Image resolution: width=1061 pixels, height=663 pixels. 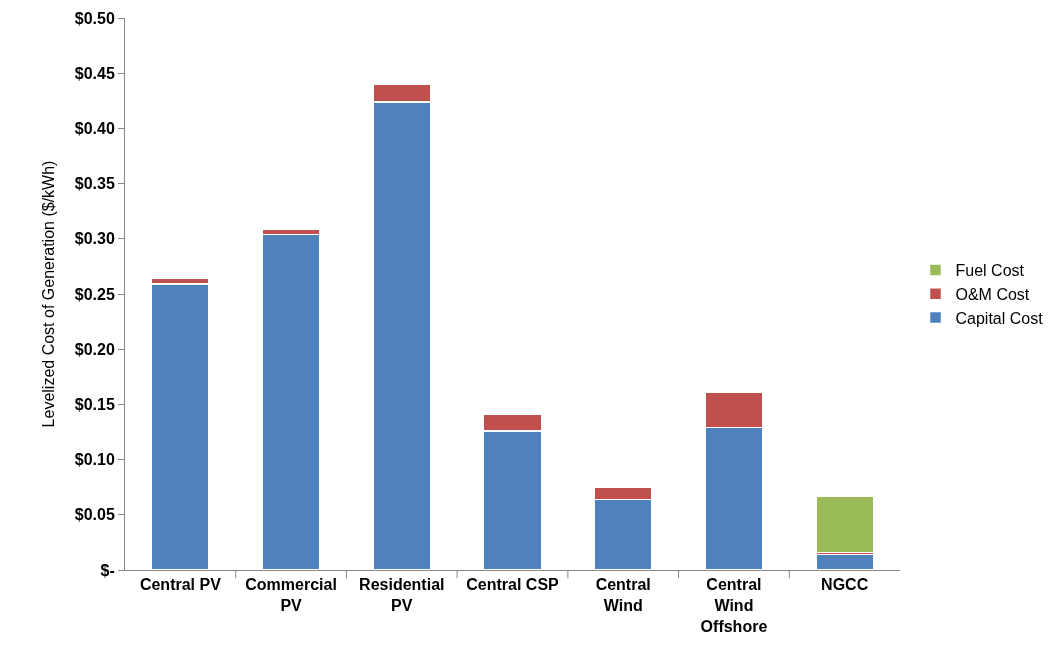 I want to click on y-tick-label: $0.45, so click(x=94, y=73).